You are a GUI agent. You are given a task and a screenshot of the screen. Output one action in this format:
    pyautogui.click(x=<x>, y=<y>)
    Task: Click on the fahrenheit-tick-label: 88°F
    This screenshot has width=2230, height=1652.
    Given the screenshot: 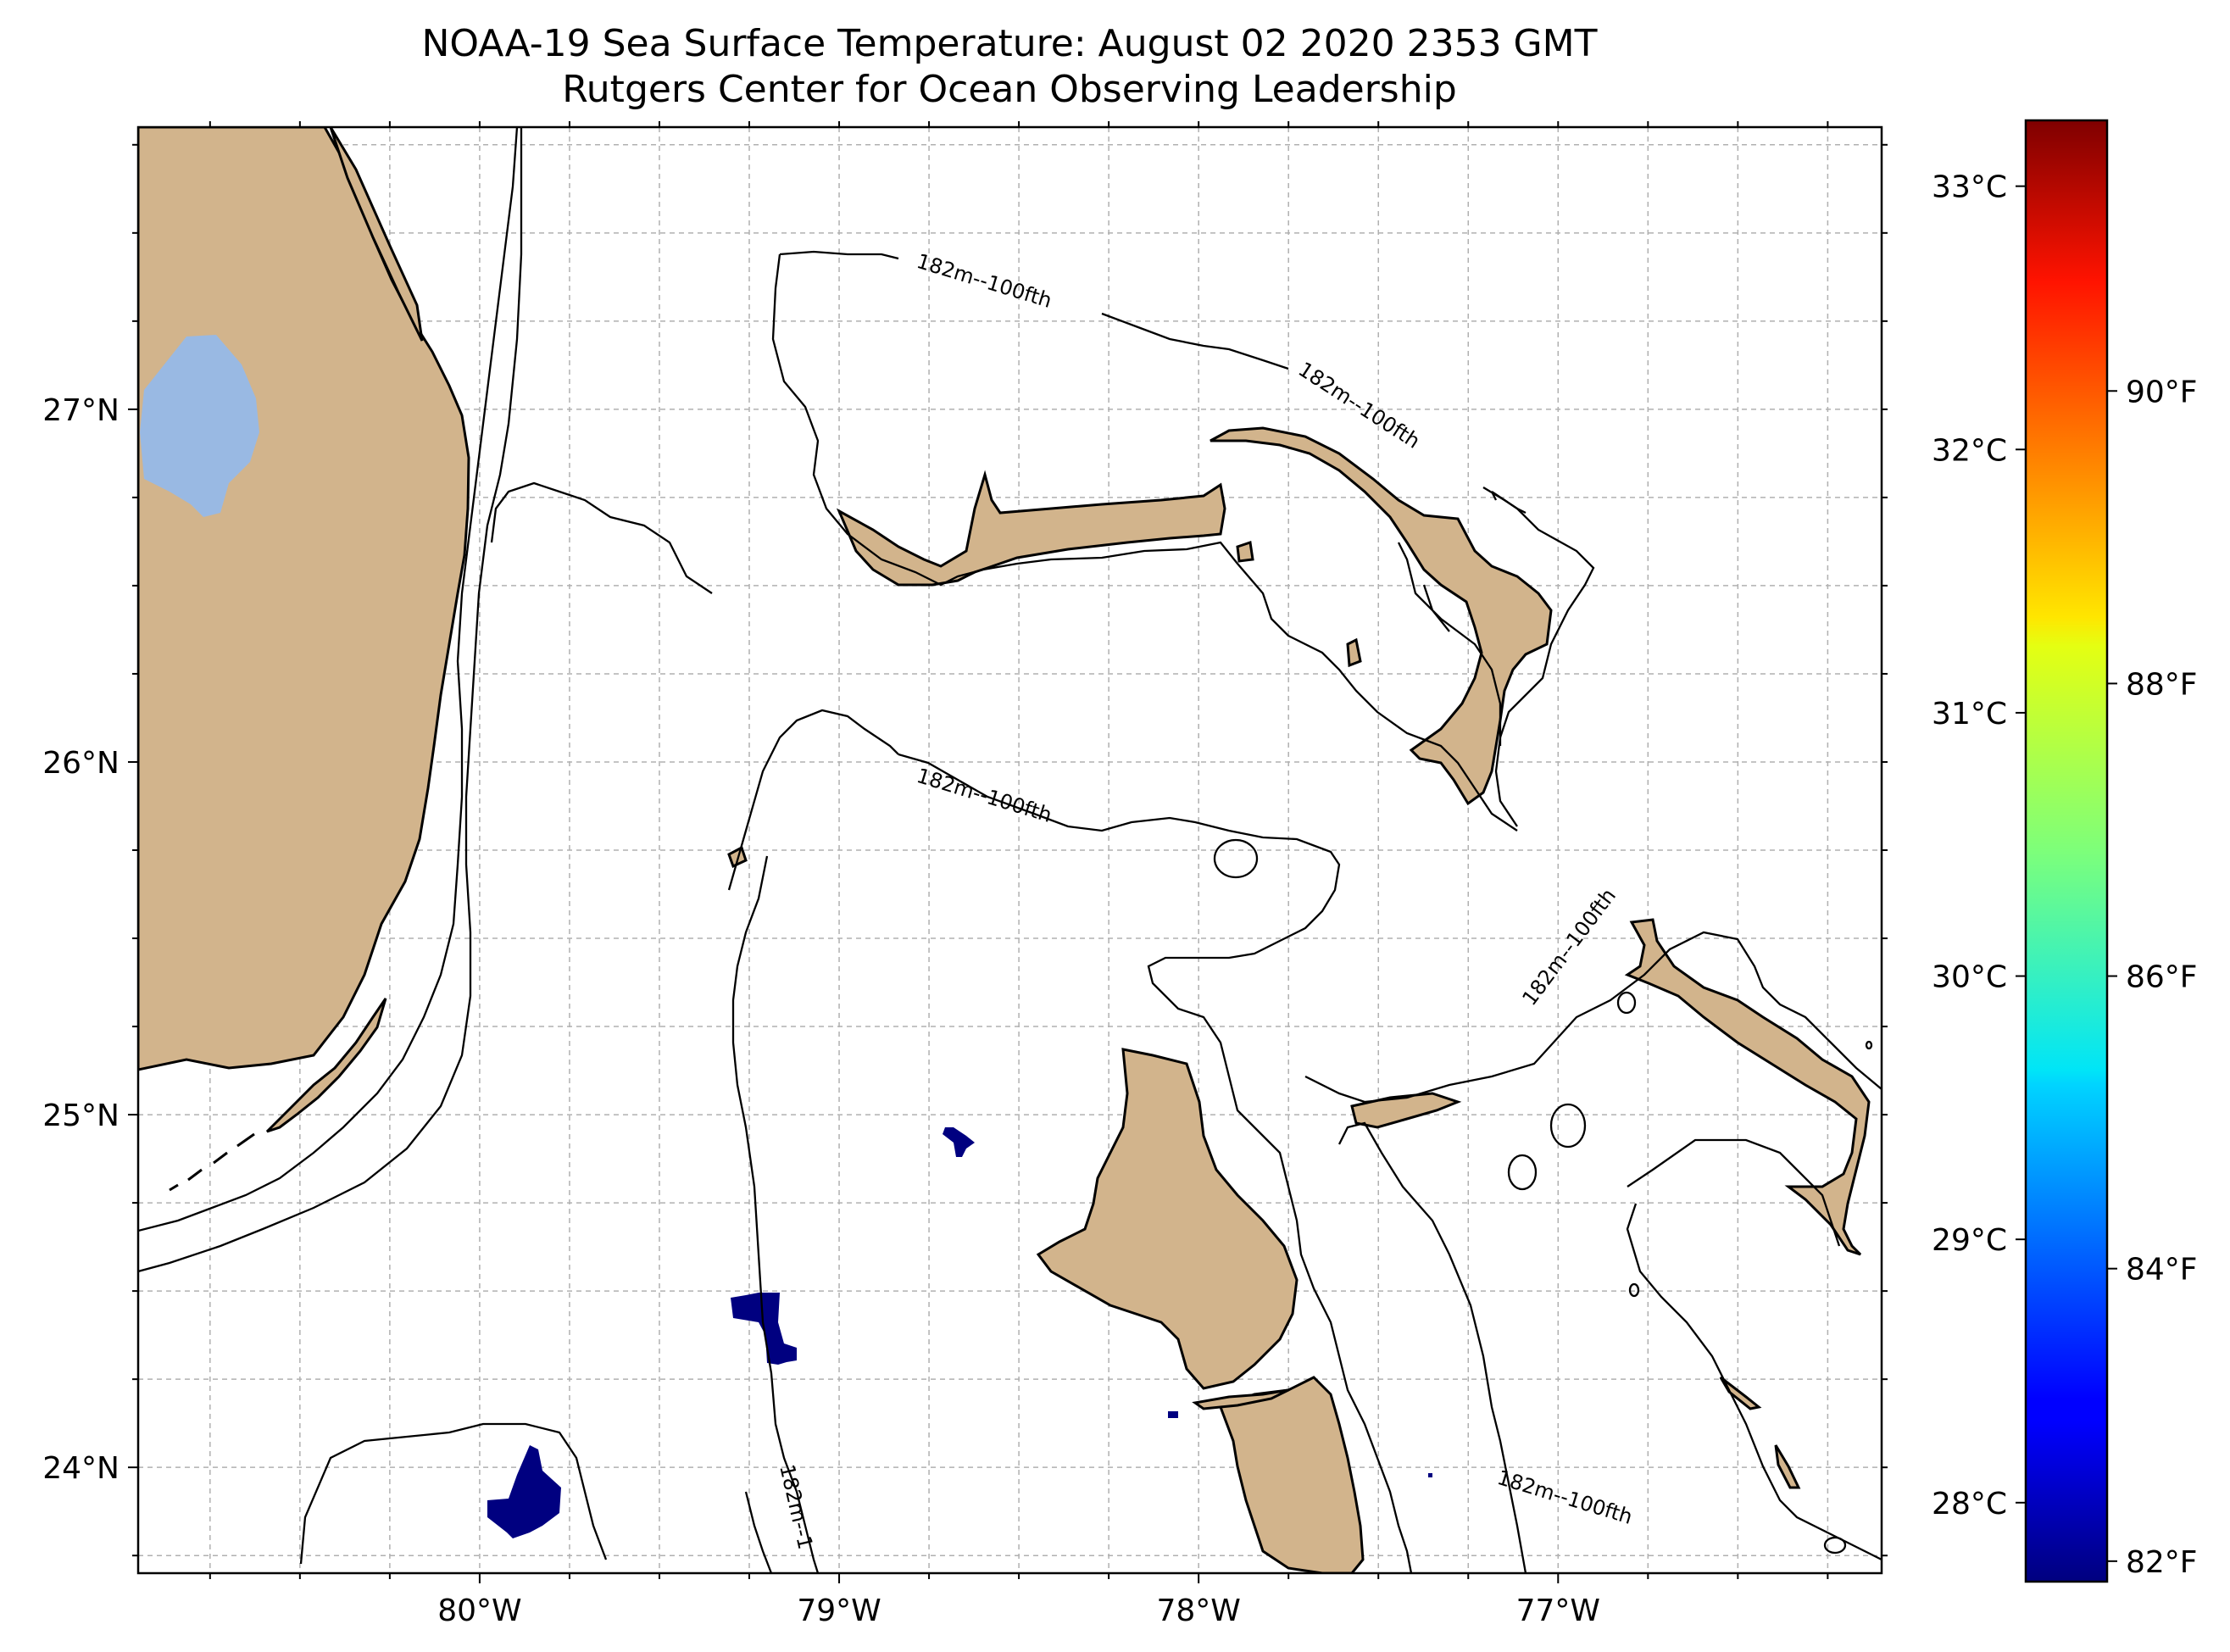 What is the action you would take?
    pyautogui.click(x=2162, y=684)
    